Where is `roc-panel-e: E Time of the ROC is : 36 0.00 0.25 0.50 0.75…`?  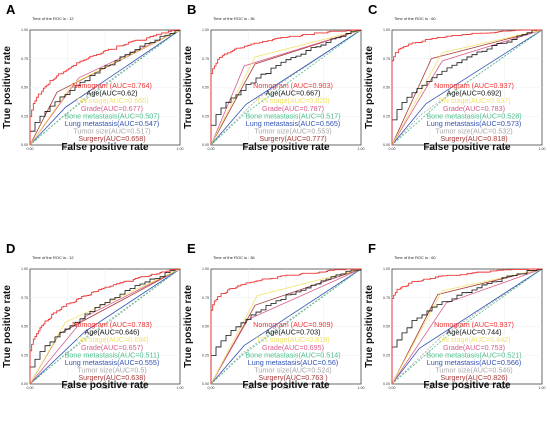
roc-panel-e: E Time of the ROC is : 36 0.00 0.25 0.50 0.75… is located at coordinates (274, 316).